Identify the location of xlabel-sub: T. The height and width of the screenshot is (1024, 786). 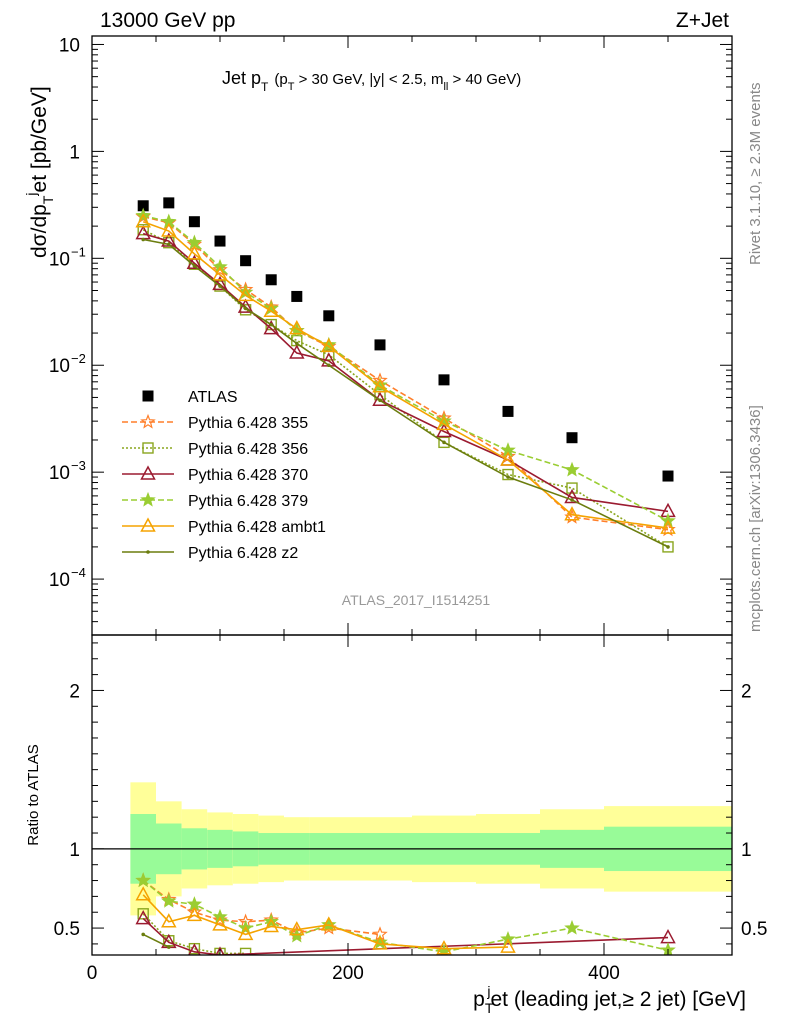
(489, 1008).